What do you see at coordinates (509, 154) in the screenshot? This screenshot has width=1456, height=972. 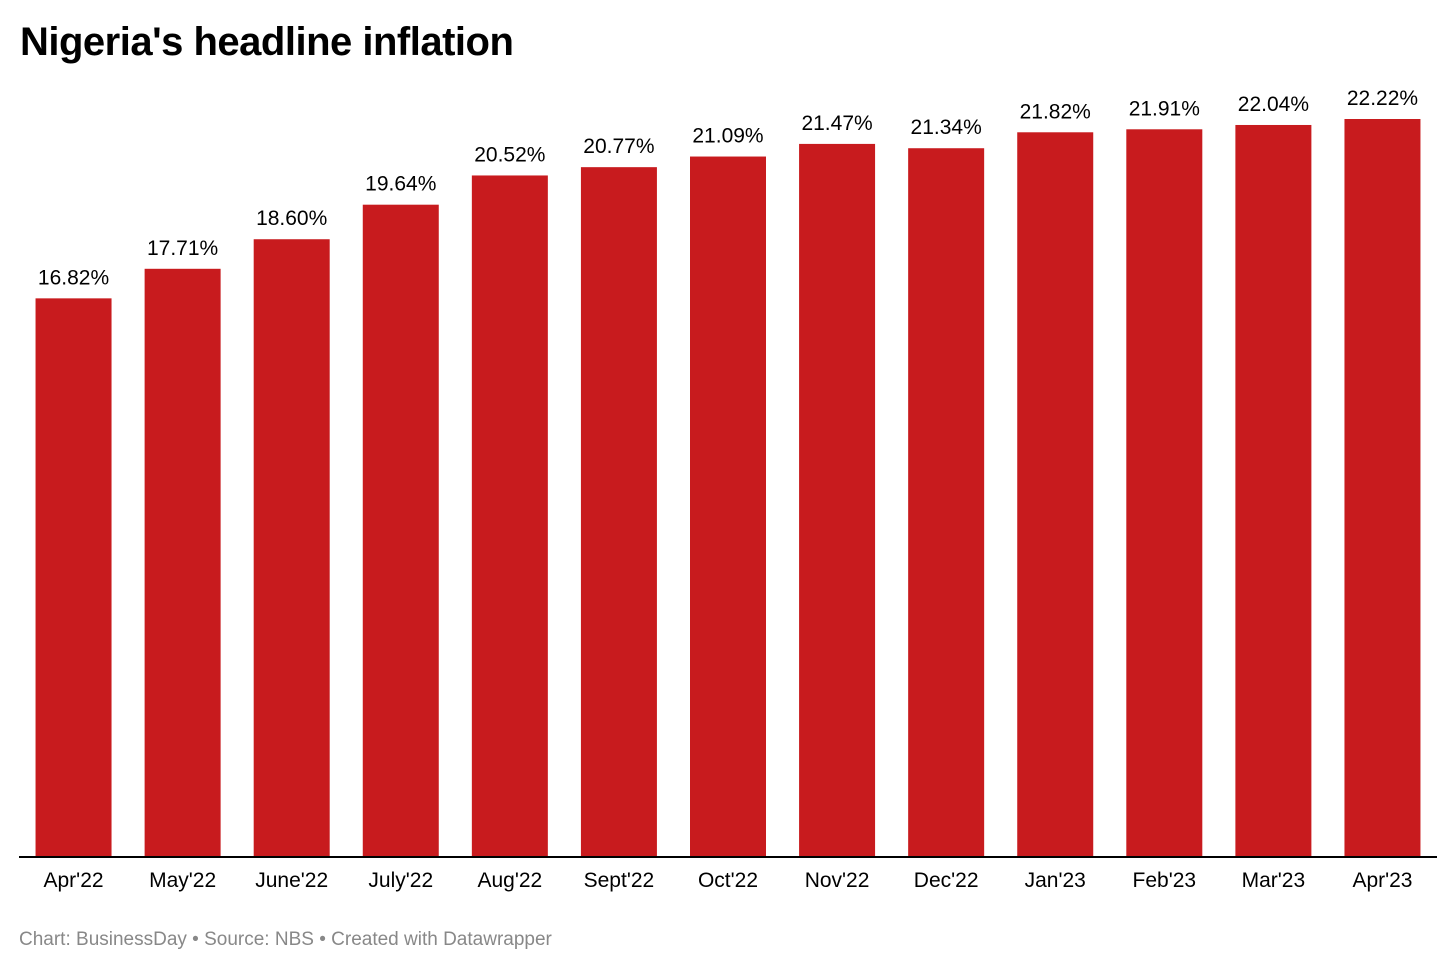 I see `bar-value-label: 20.52%` at bounding box center [509, 154].